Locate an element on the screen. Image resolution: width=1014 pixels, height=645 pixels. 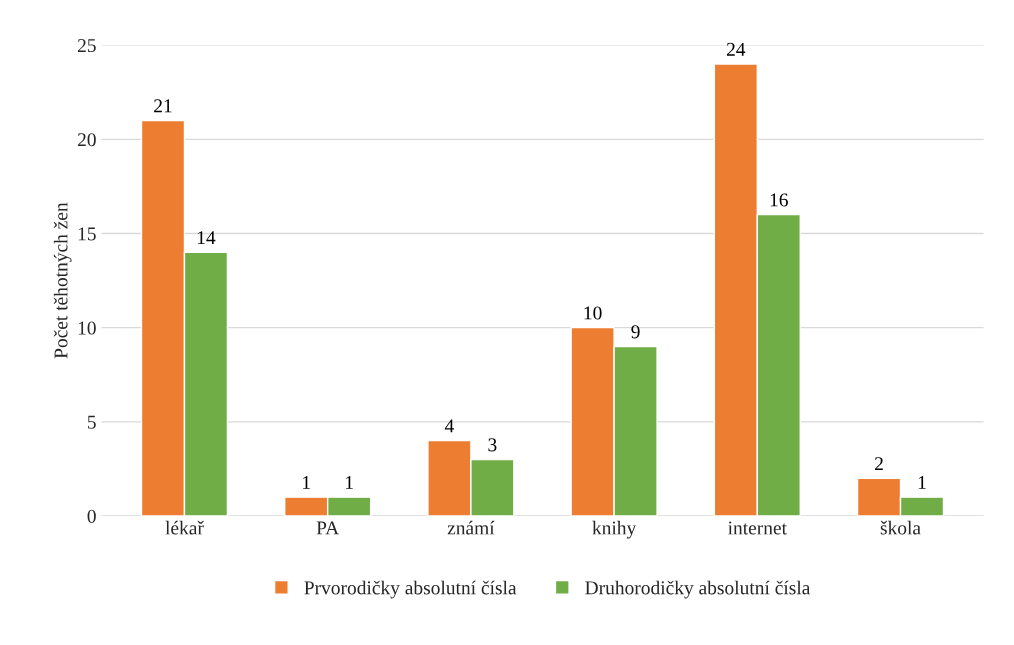
y-tick-label: 25 is located at coordinates (86, 46).